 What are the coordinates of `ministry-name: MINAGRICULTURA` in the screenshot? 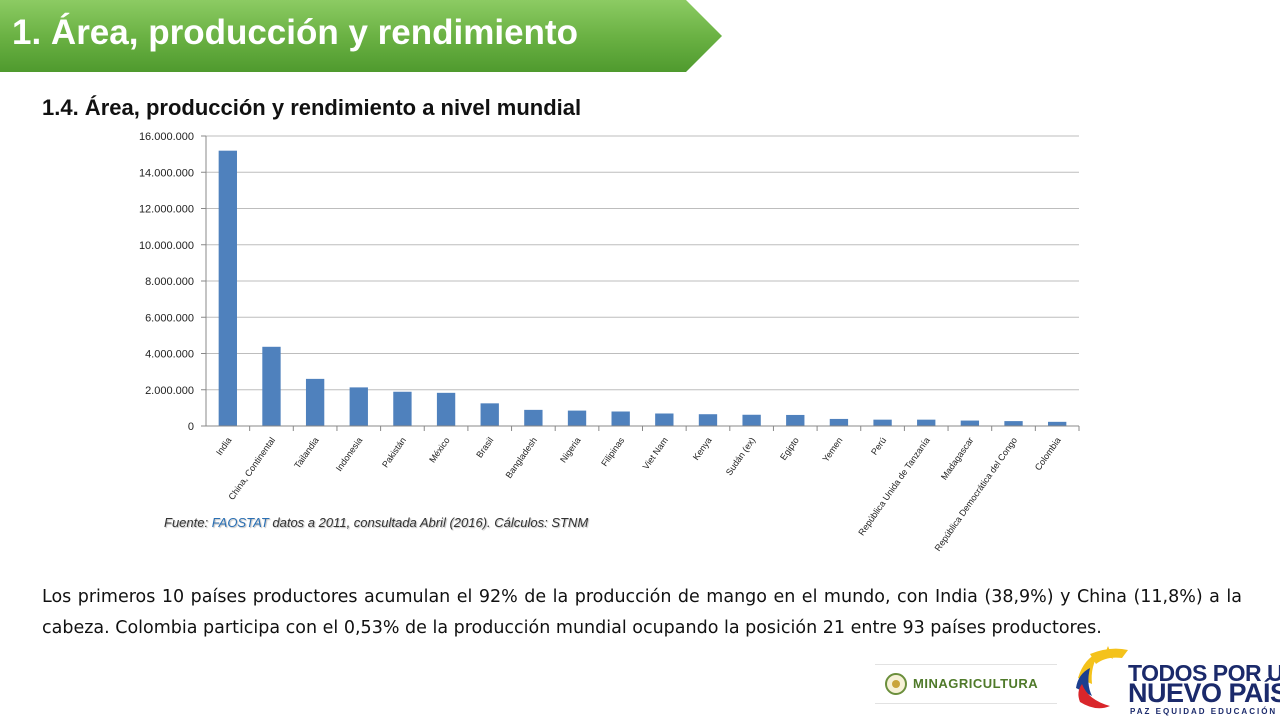 It's located at (976, 683).